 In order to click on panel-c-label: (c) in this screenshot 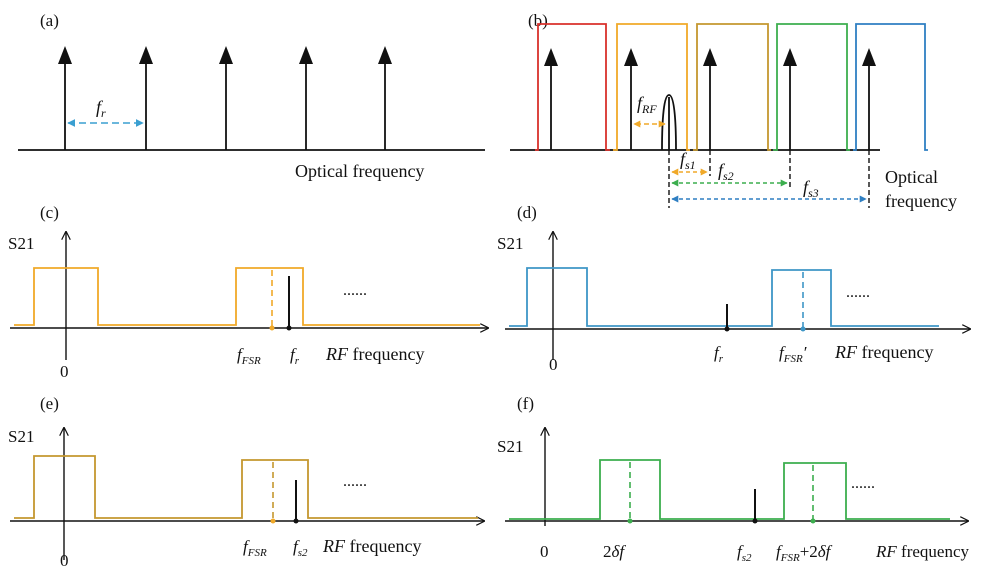, I will do `click(49, 212)`.